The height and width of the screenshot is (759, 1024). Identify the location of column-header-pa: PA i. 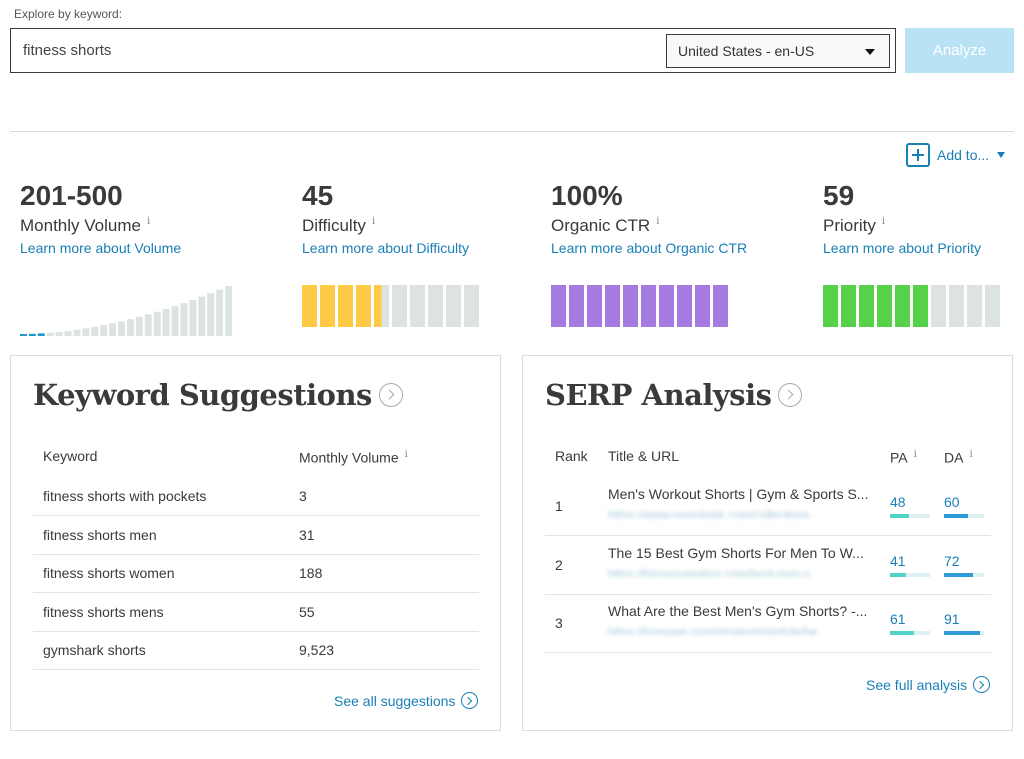
(903, 457).